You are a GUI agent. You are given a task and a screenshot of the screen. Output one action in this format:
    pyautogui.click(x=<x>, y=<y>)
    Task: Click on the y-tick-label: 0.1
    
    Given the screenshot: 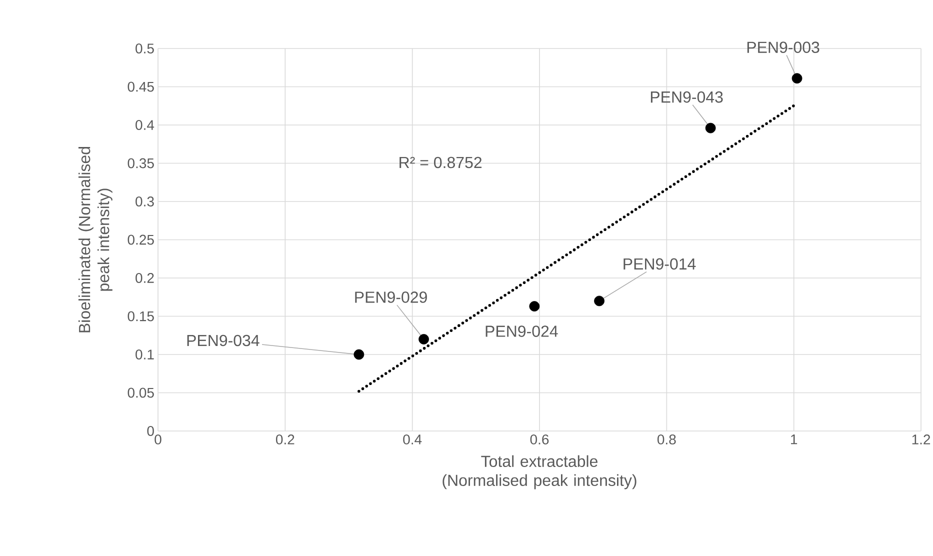 What is the action you would take?
    pyautogui.click(x=145, y=355)
    